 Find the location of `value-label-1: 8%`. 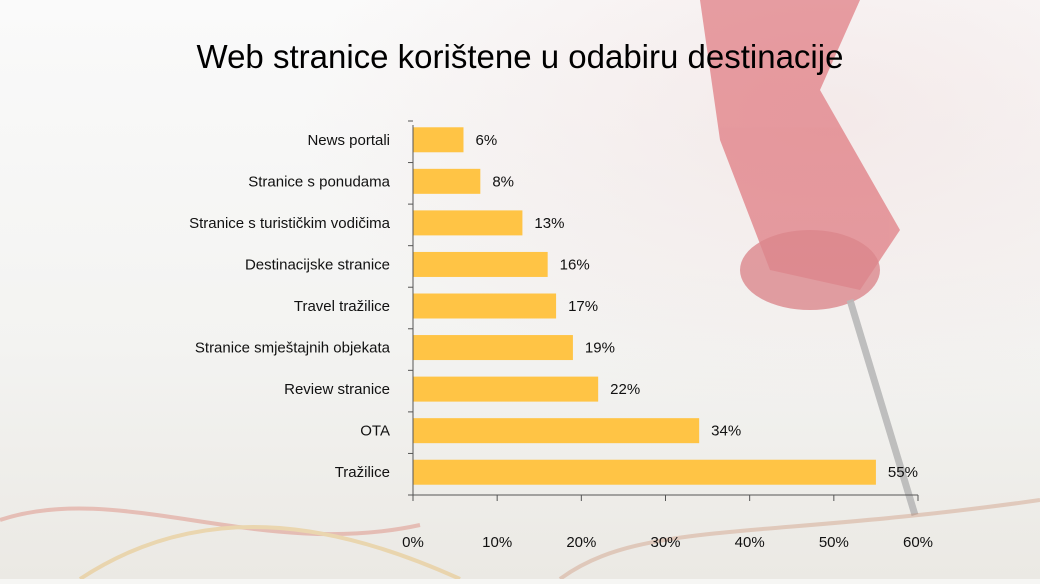

value-label-1: 8% is located at coordinates (503, 181).